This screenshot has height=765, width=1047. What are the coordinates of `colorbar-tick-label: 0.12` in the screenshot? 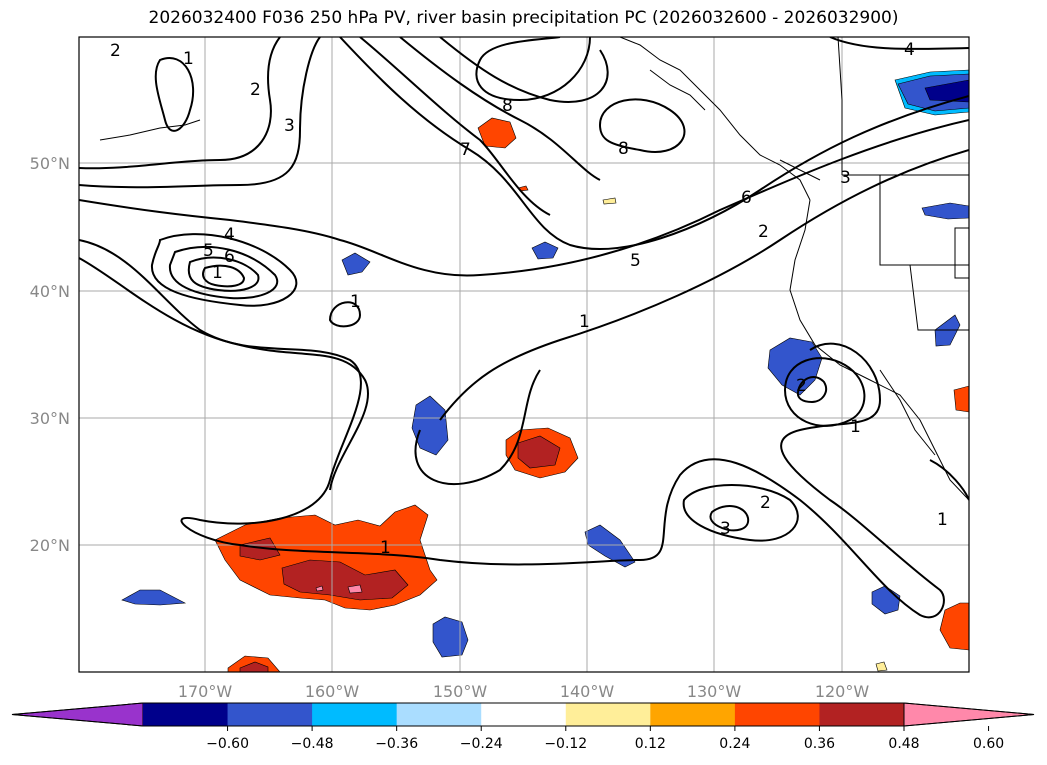 It's located at (650, 744).